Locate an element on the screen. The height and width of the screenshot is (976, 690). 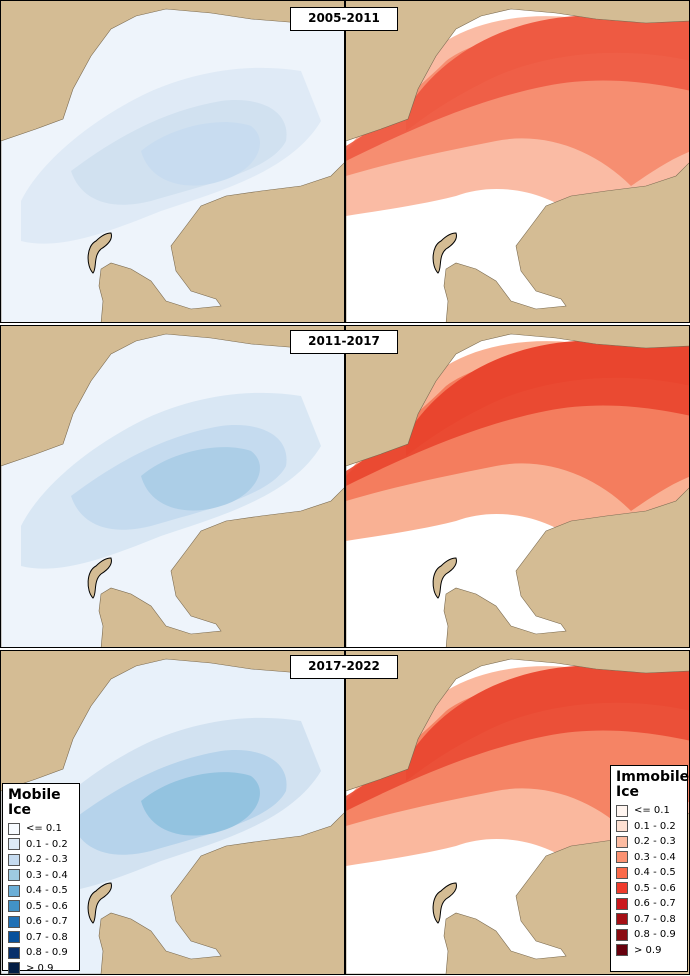
period-label-2005-2011: 2005-2011 is located at coordinates (344, 19).